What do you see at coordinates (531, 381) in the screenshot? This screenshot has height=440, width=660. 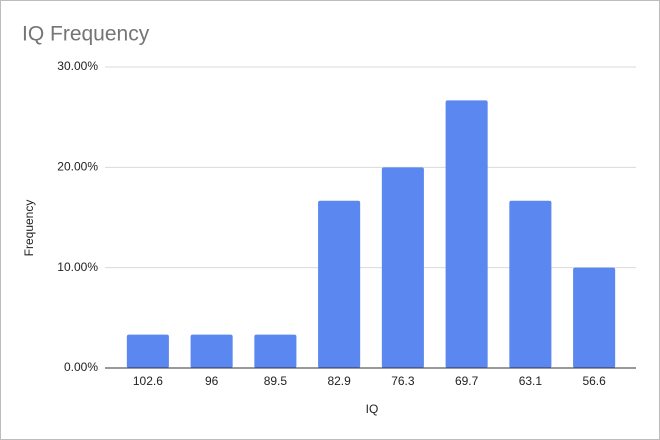 I see `x-tick-label: 63.1` at bounding box center [531, 381].